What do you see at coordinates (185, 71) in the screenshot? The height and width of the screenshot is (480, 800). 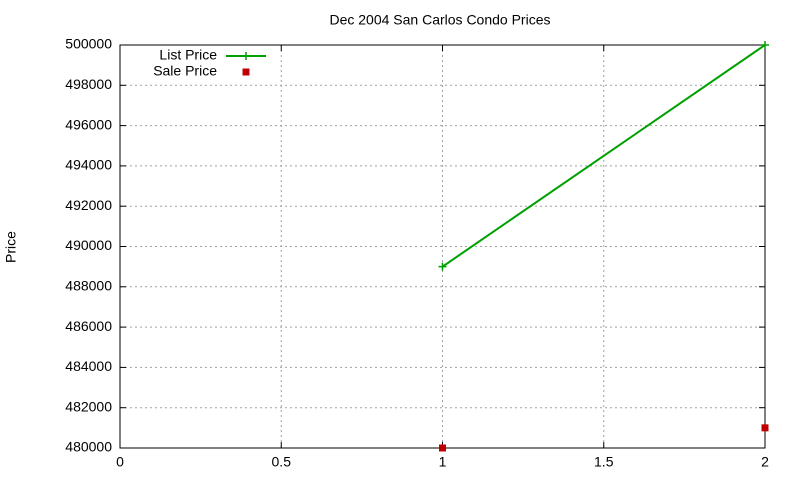 I see `legend-label: Sale Price` at bounding box center [185, 71].